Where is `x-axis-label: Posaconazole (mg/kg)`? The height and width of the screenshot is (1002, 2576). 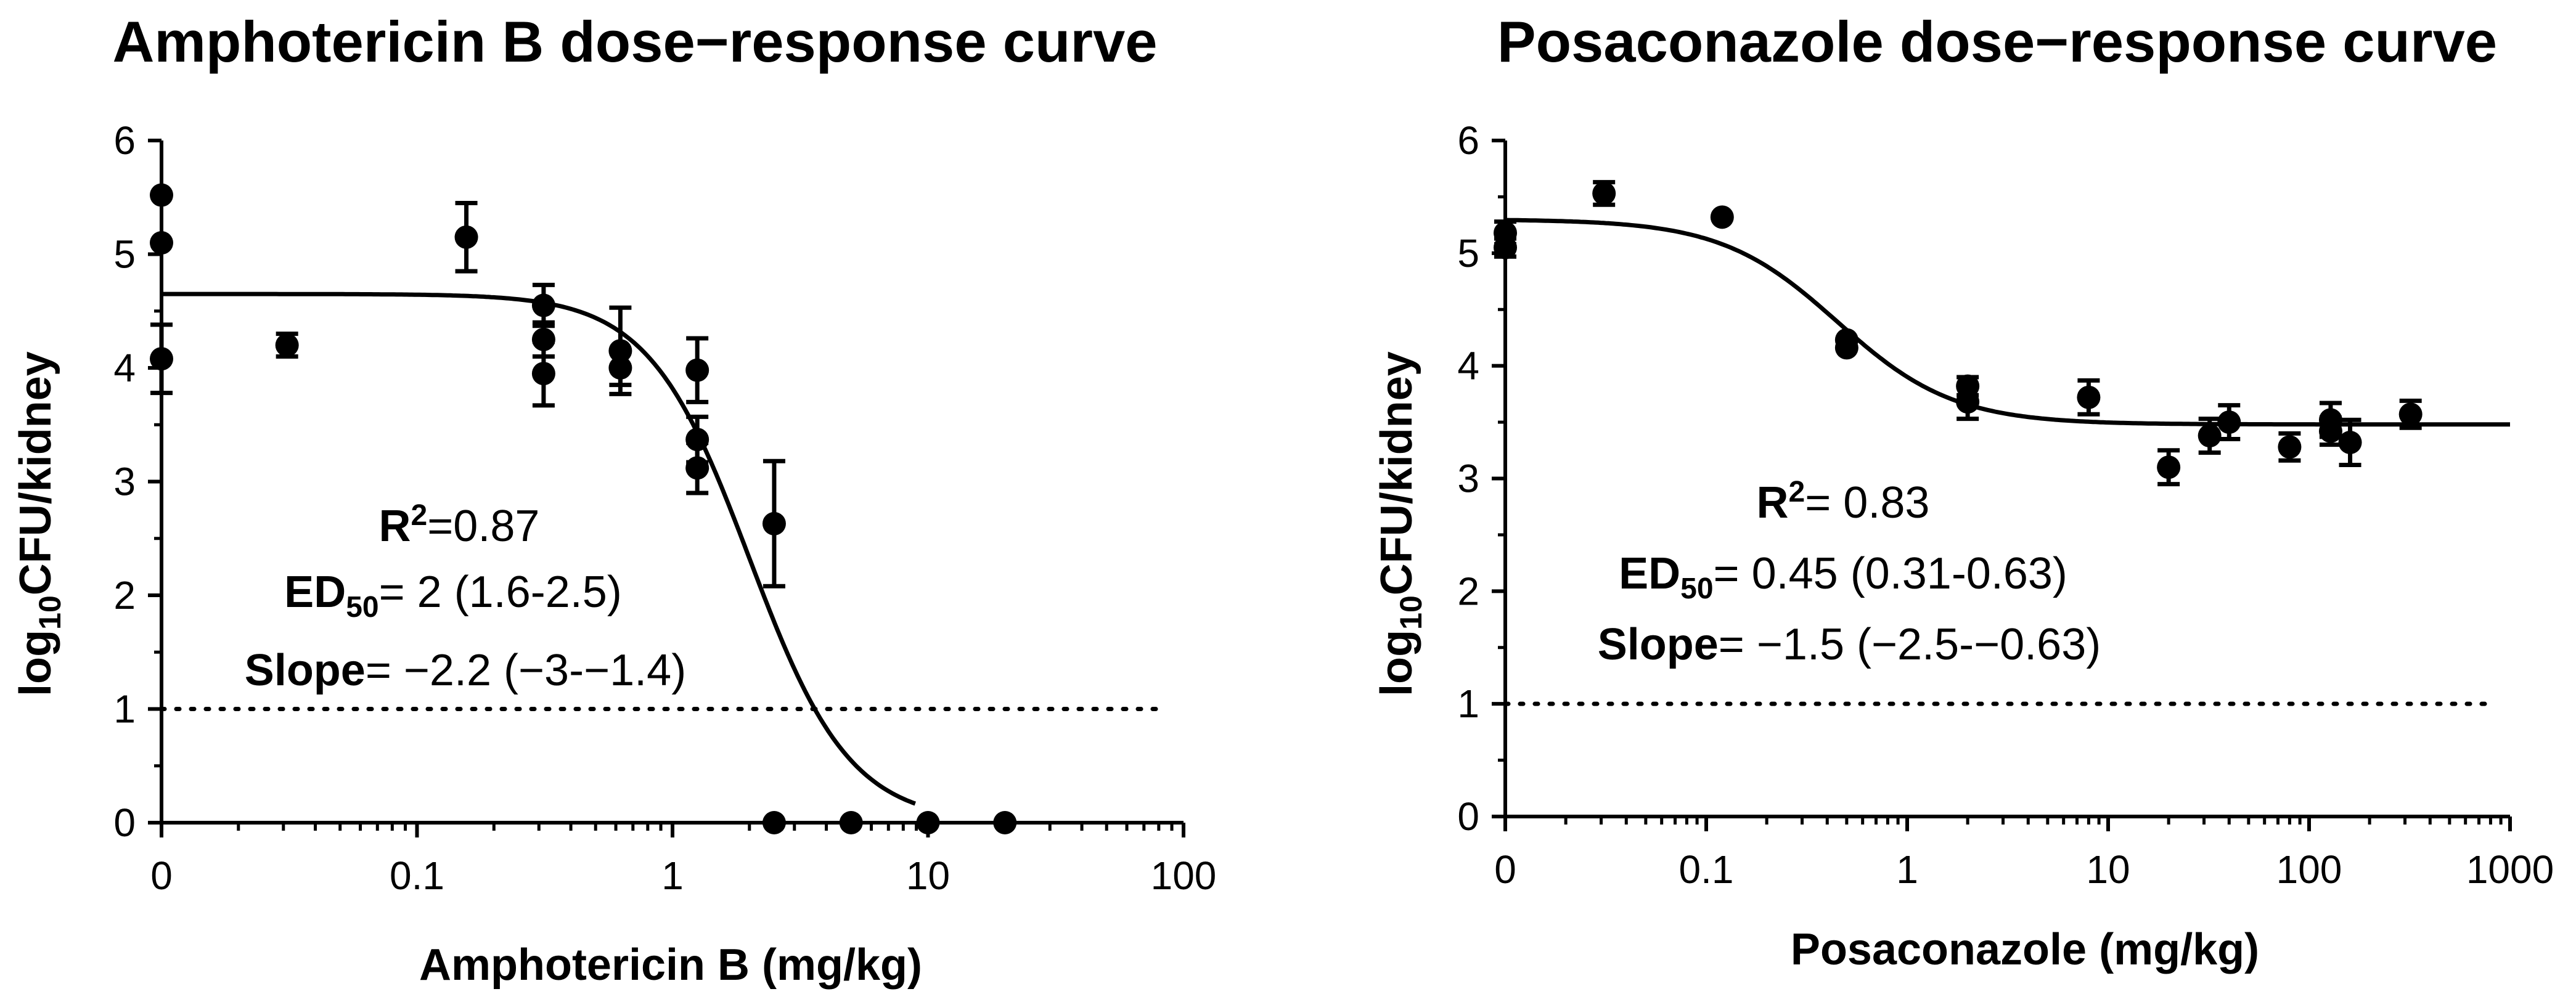 x-axis-label: Posaconazole (mg/kg) is located at coordinates (2025, 949).